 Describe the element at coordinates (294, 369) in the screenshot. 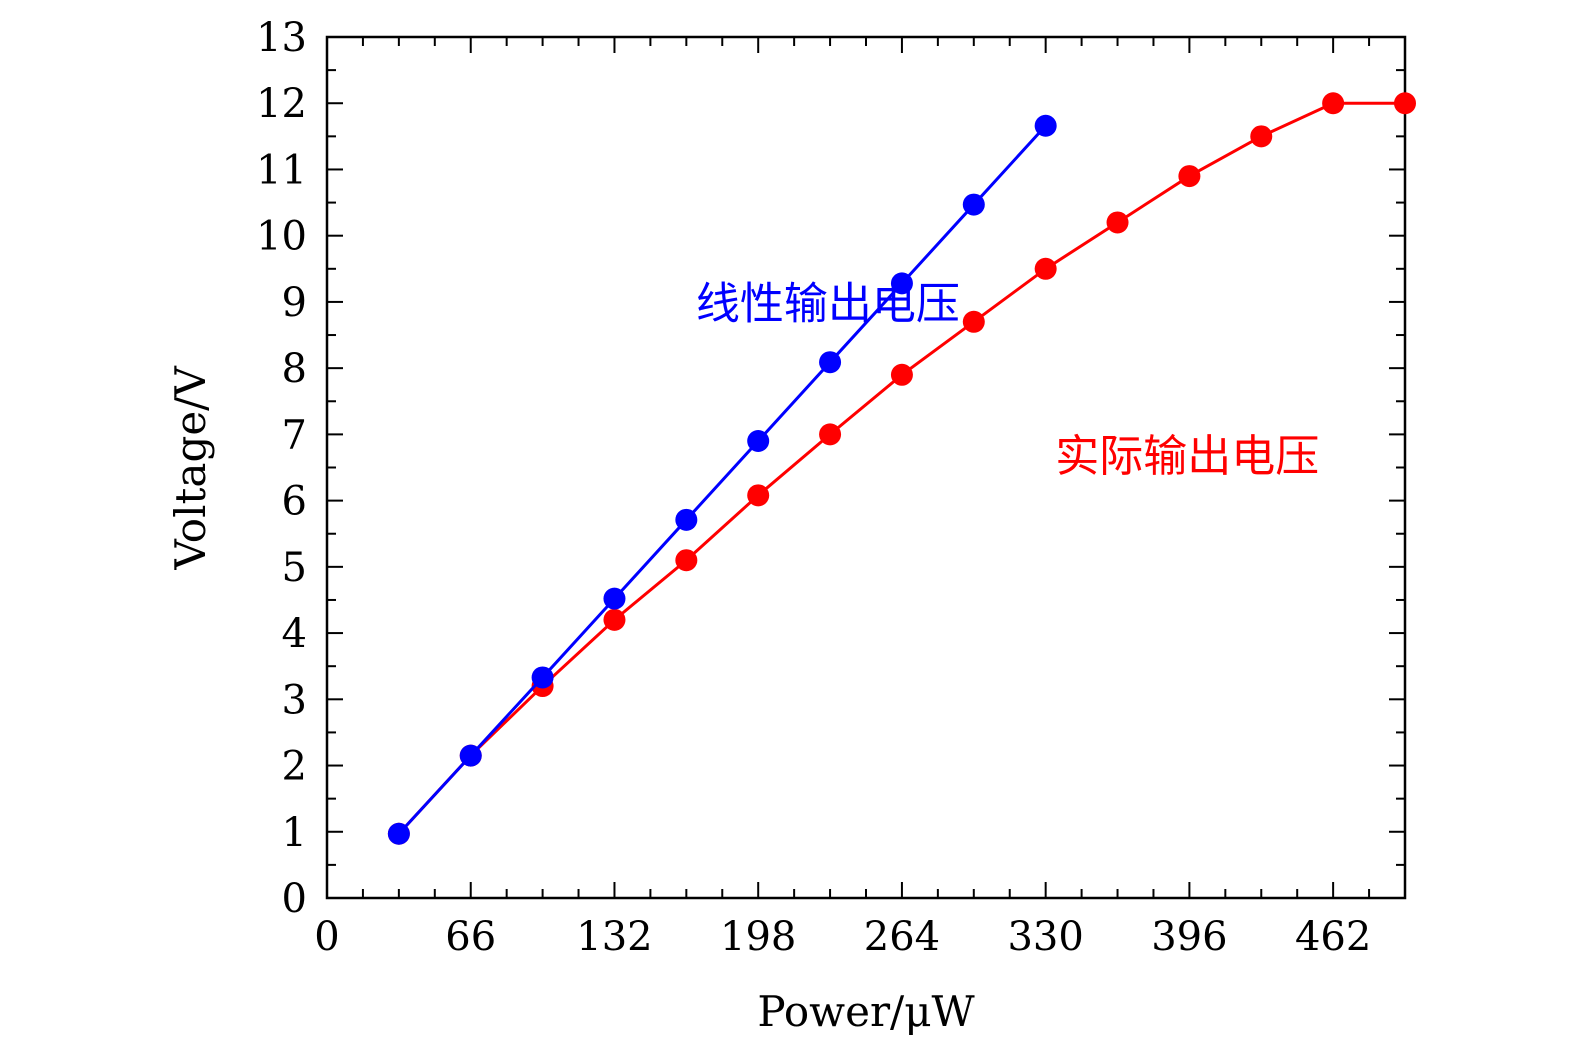

I see `y-tick-label: 8` at that location.